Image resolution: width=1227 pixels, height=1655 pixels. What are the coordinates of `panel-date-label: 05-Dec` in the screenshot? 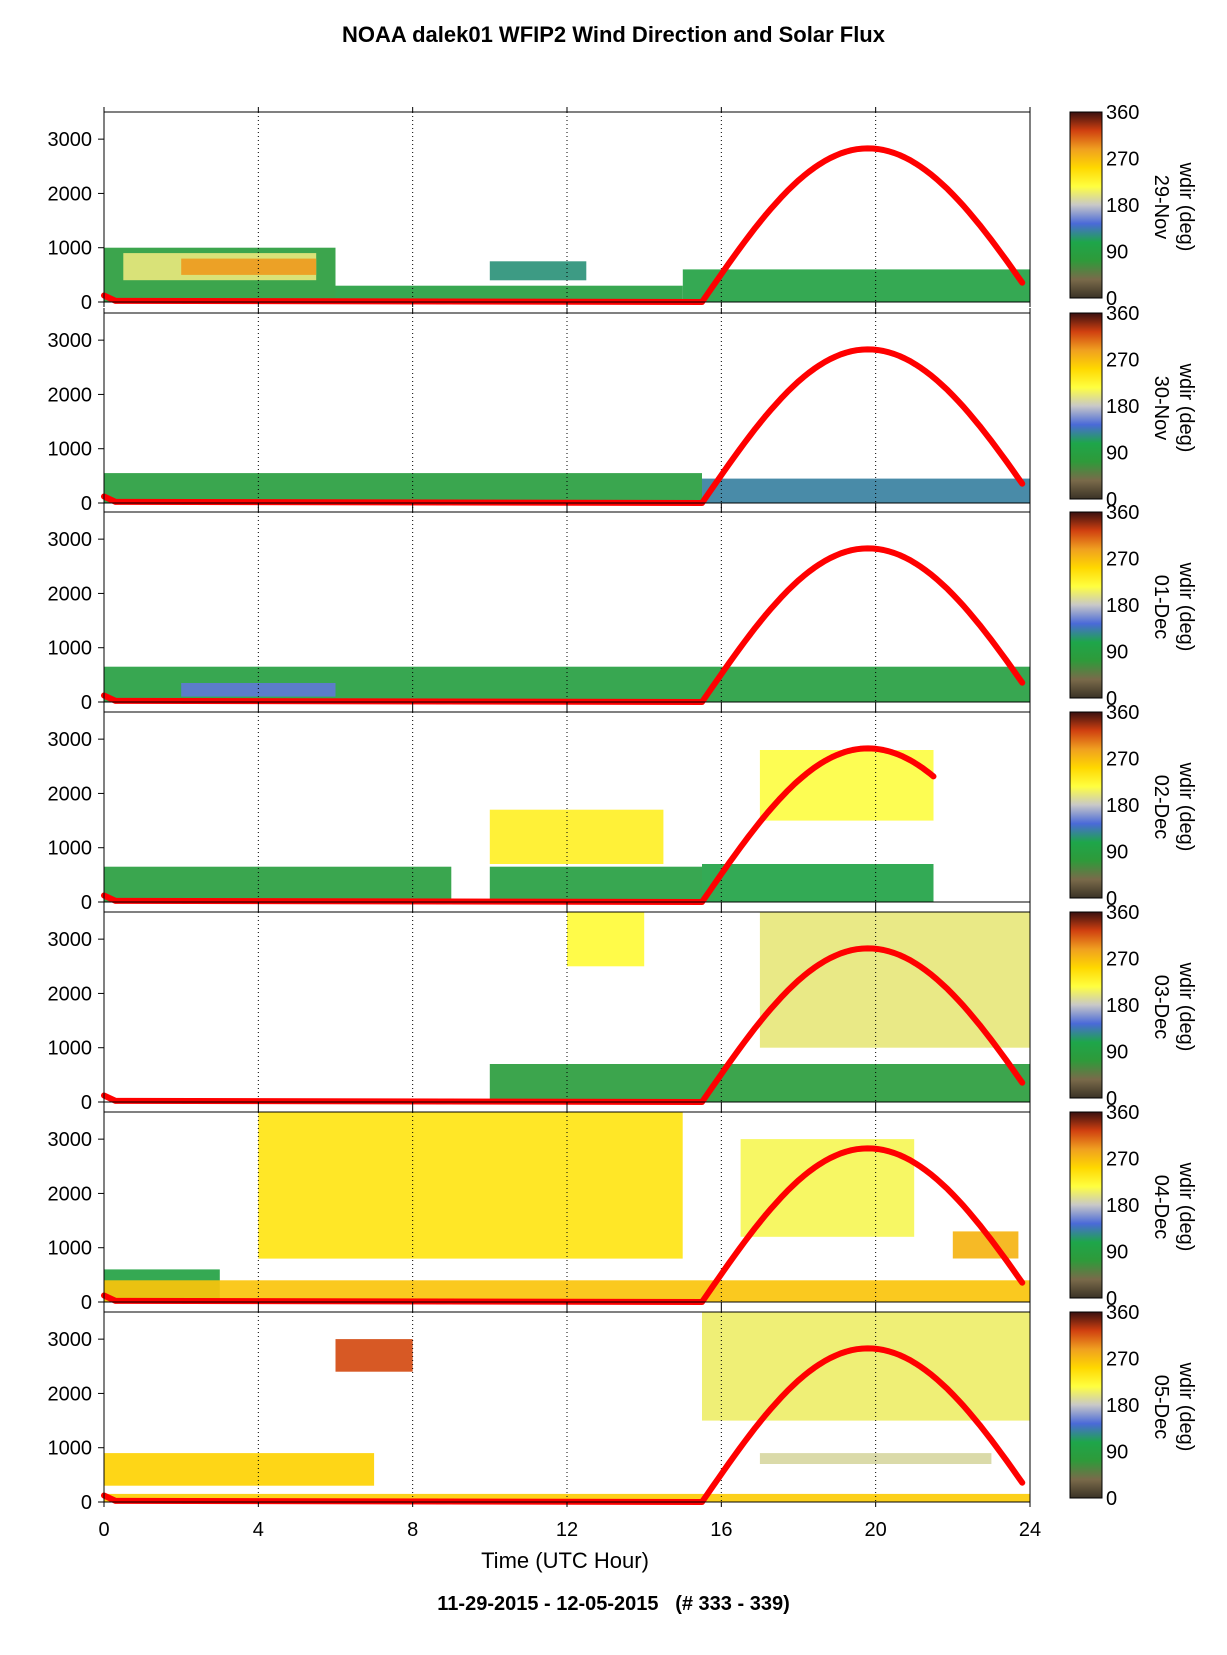 It's located at (1161, 1407).